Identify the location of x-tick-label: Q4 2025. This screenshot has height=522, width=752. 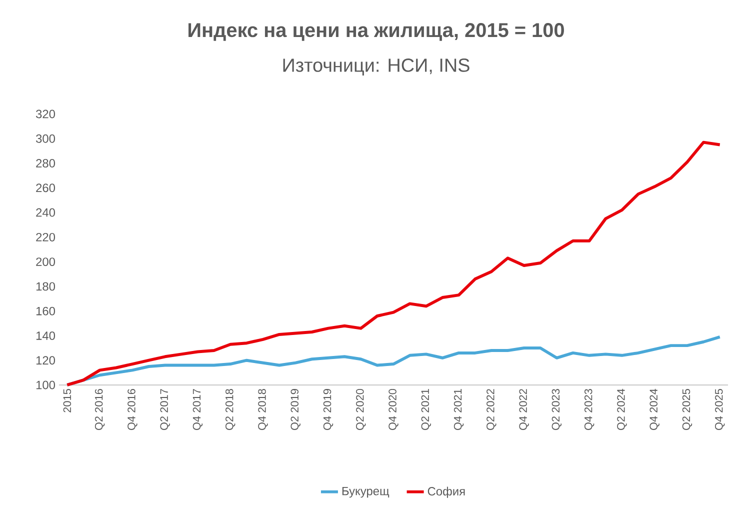
(720, 409).